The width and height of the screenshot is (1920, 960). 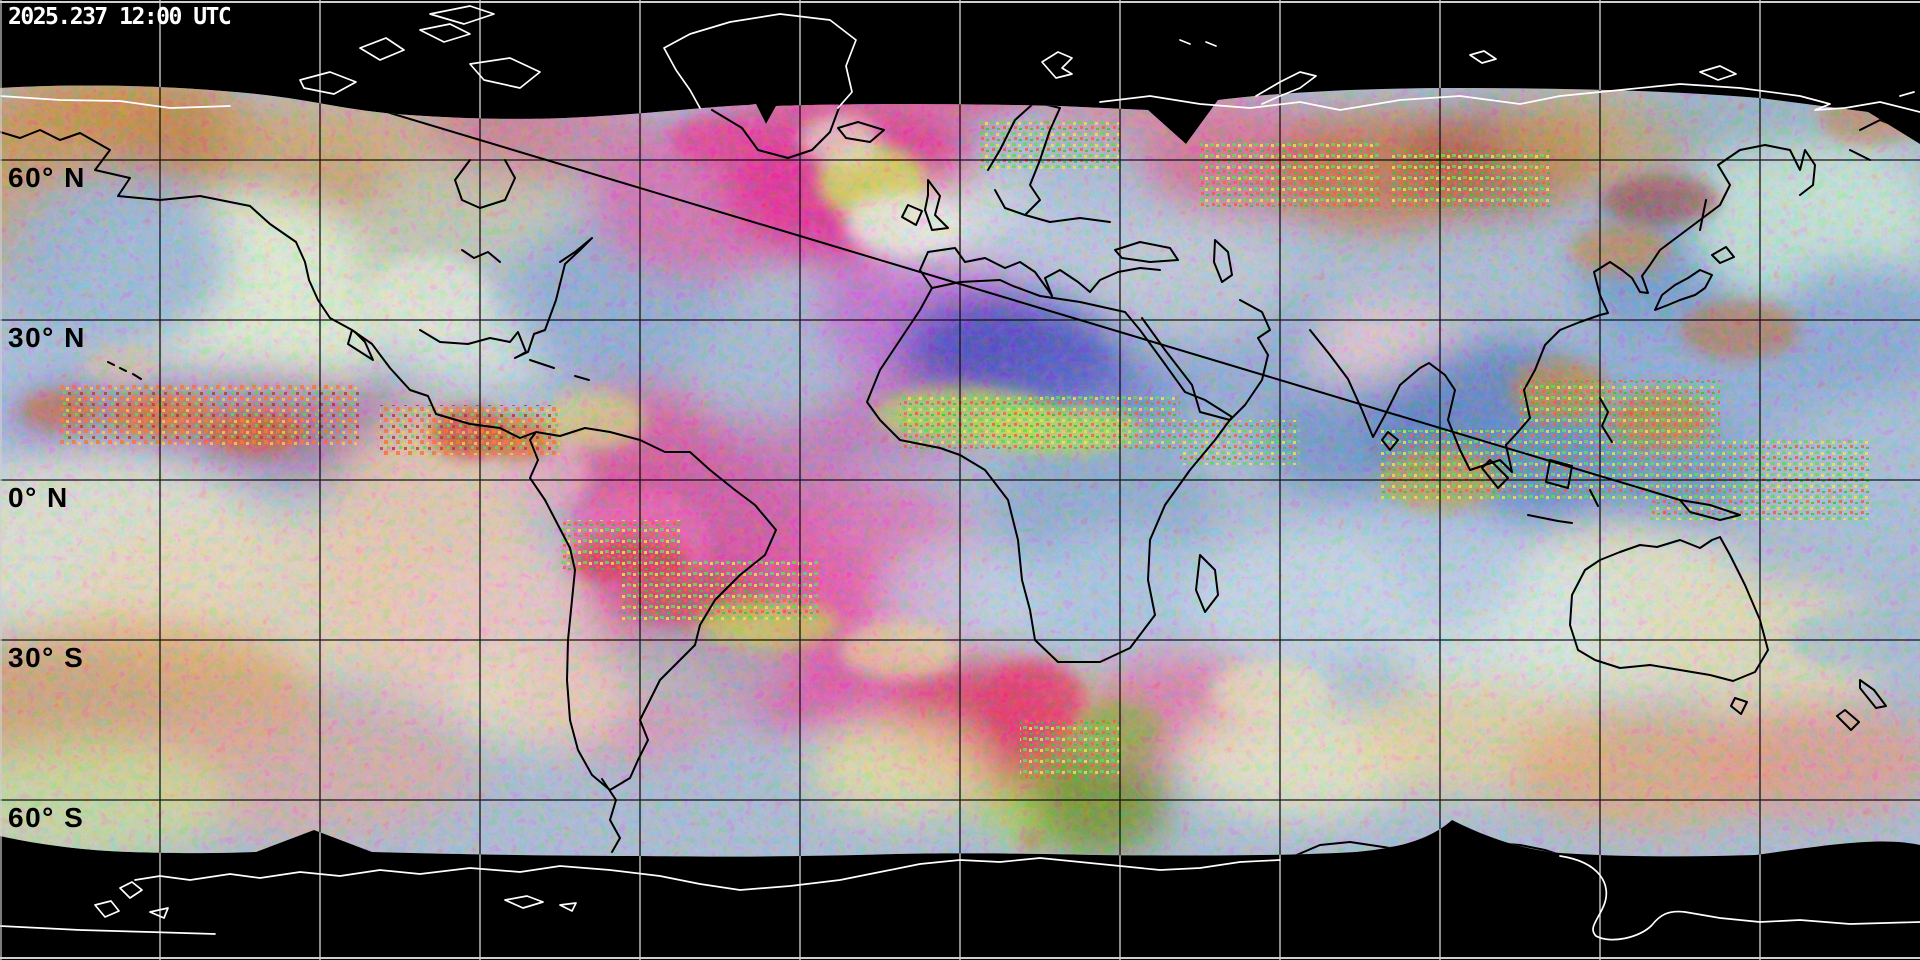 I want to click on latitude-label-30s: 30° S, so click(x=46, y=657).